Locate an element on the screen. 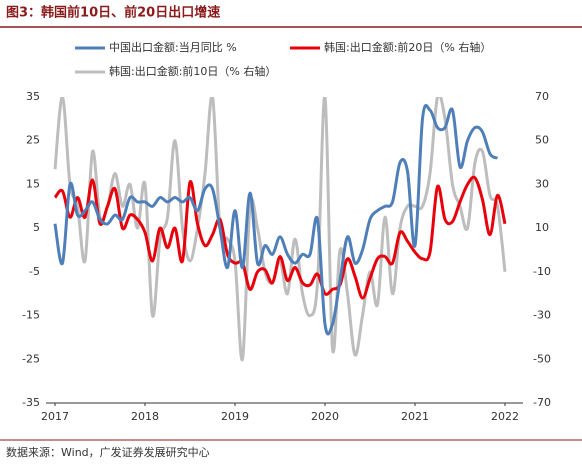 The image size is (582, 467). y-tick-label: -25 is located at coordinates (31, 358).